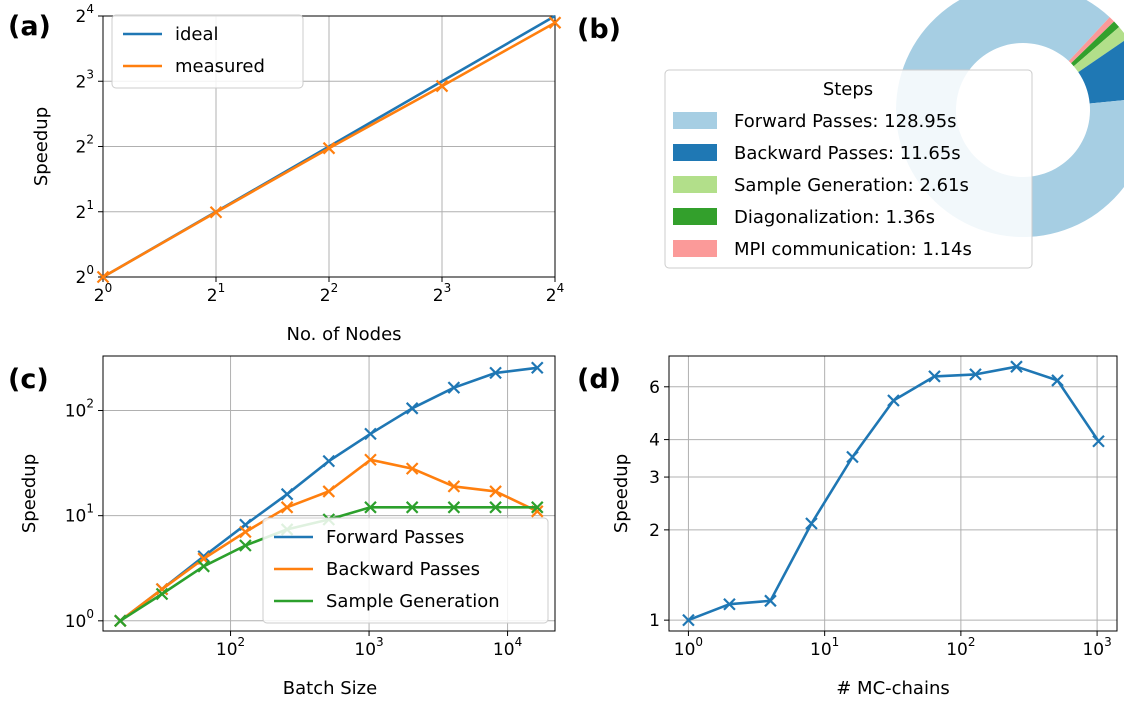 This screenshot has width=1124, height=702. What do you see at coordinates (79, 514) in the screenshot?
I see `y-tick-label-1: 10¹` at bounding box center [79, 514].